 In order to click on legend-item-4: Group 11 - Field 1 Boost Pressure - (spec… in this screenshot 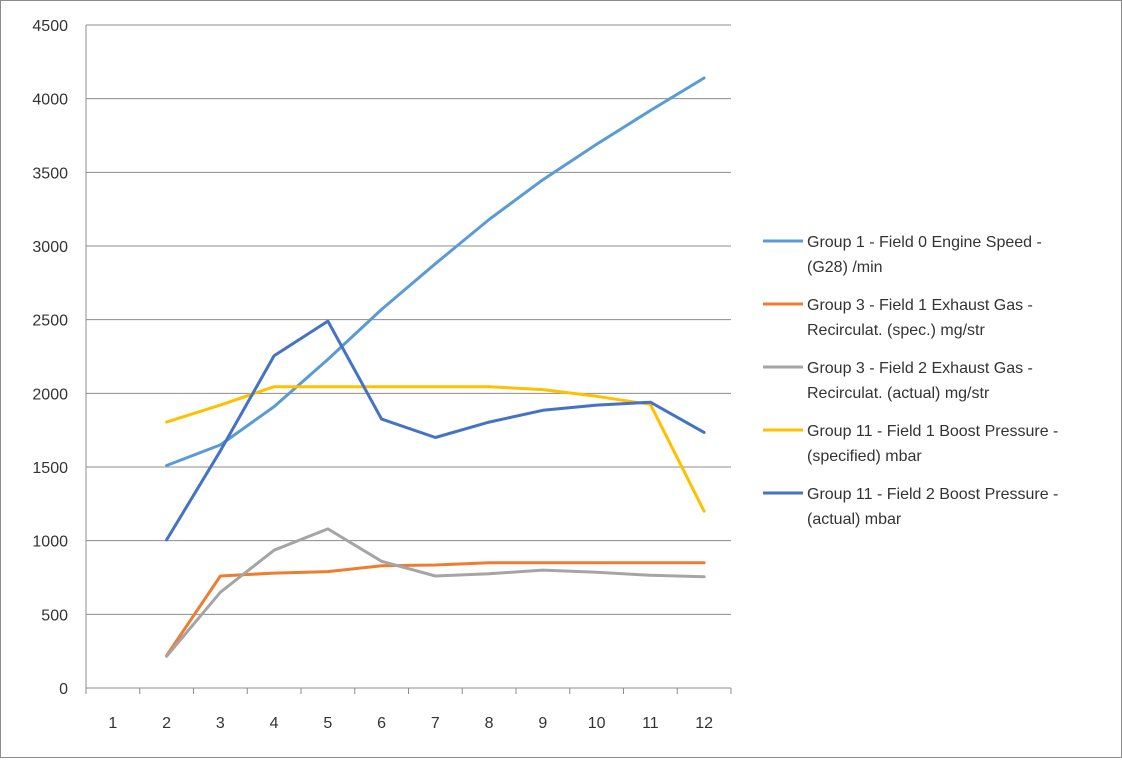, I will do `click(910, 444)`.